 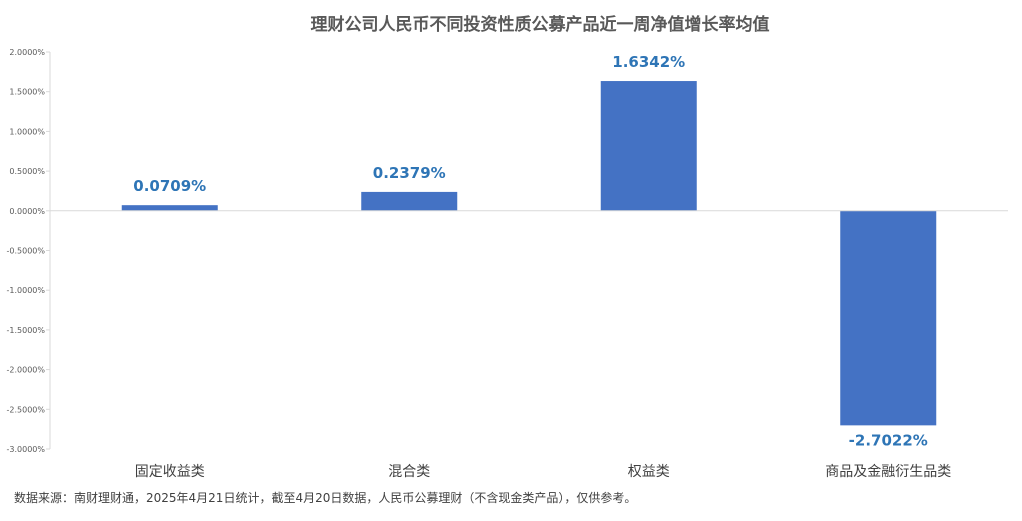 What do you see at coordinates (543, 472) in the screenshot?
I see `x-axis-labels: 固定收益类 混合类 权益类 商品及金融衍生品类` at bounding box center [543, 472].